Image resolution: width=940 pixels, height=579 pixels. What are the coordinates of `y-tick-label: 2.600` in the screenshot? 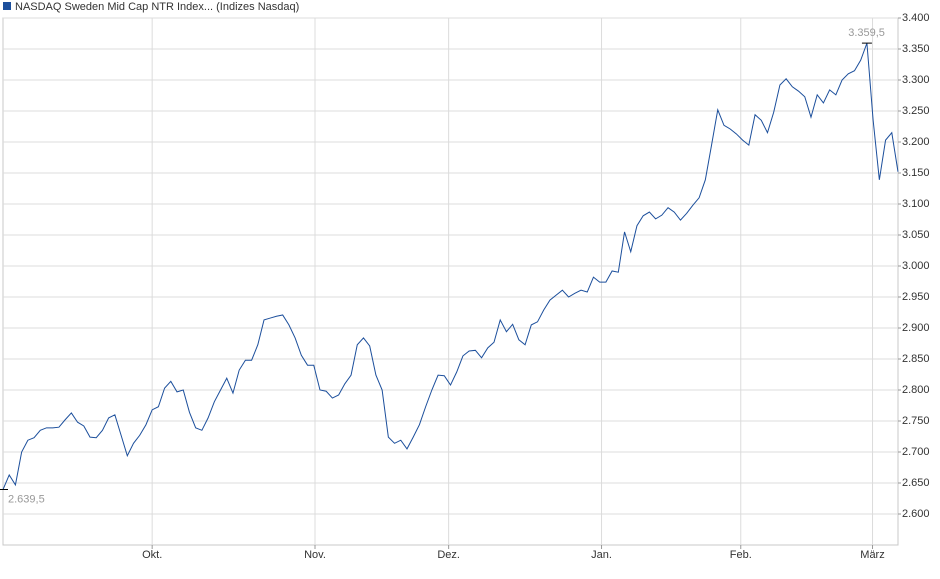 It's located at (916, 514).